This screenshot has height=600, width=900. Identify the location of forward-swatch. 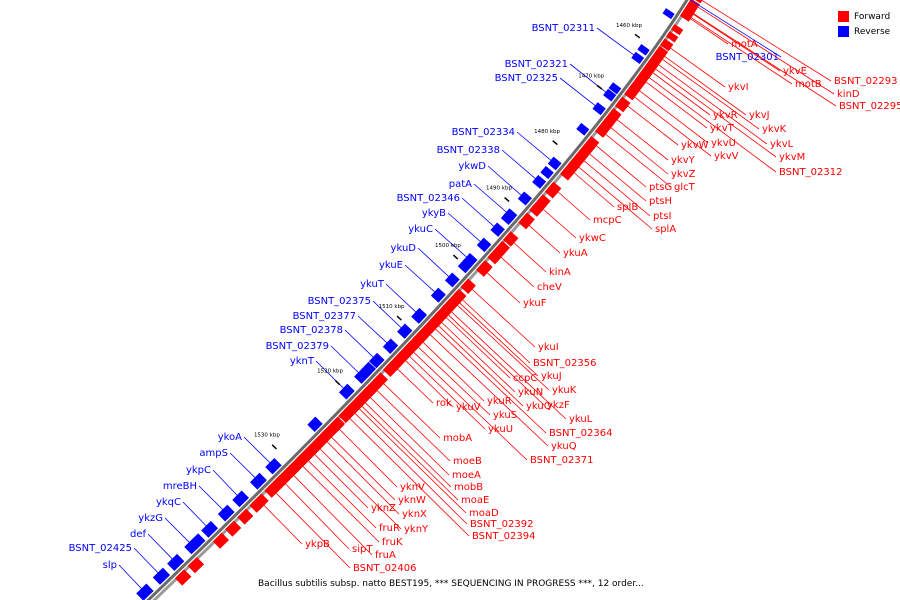
(843, 16).